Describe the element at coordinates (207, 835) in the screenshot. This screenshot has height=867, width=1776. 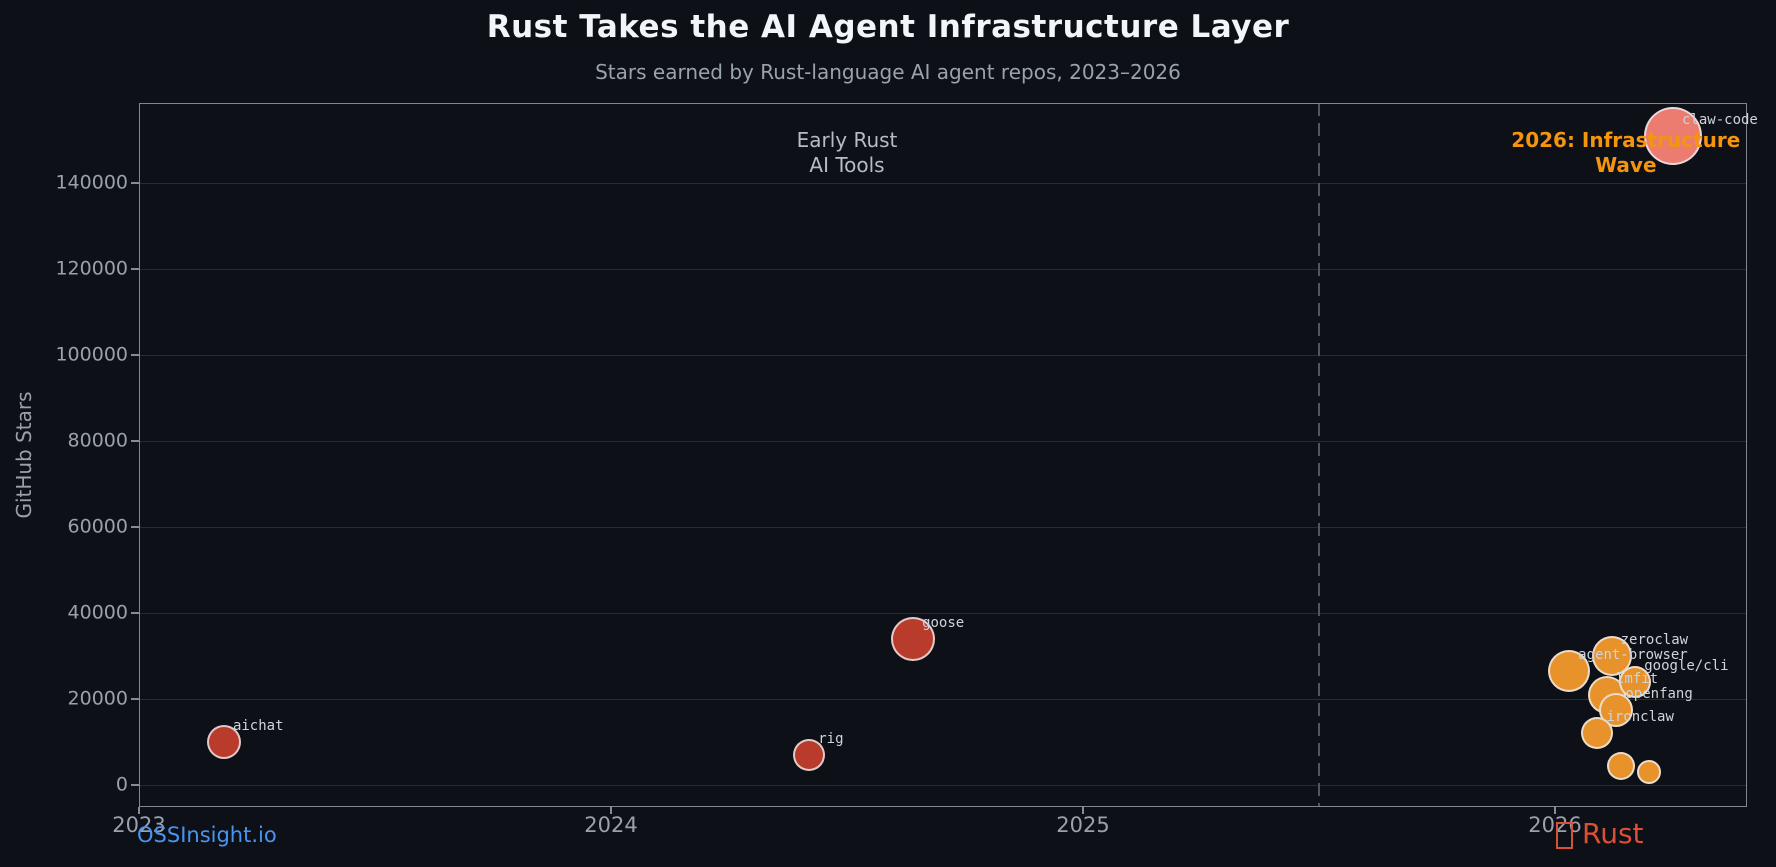
I see `ossinsight-watermark-link: OSSInsight.io` at that location.